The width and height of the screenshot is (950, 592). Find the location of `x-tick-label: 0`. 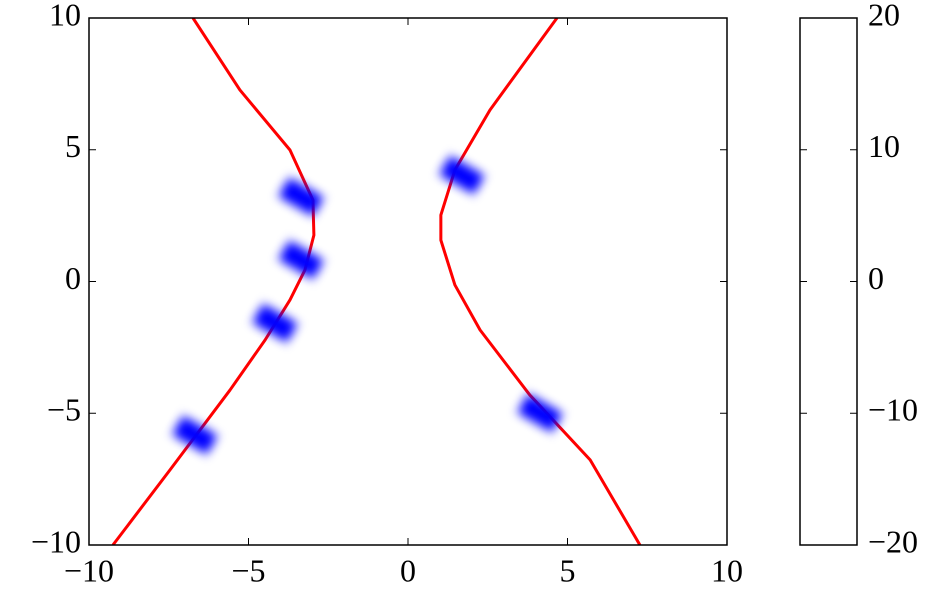

x-tick-label: 0 is located at coordinates (408, 570).